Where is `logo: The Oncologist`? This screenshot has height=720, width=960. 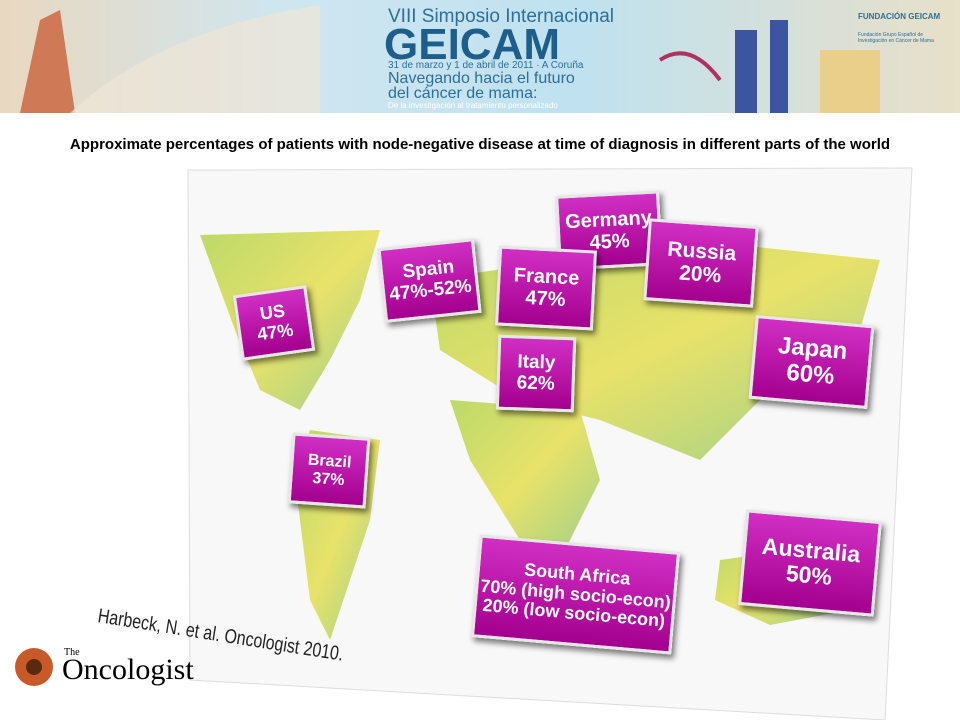
logo: The Oncologist is located at coordinates (107, 667).